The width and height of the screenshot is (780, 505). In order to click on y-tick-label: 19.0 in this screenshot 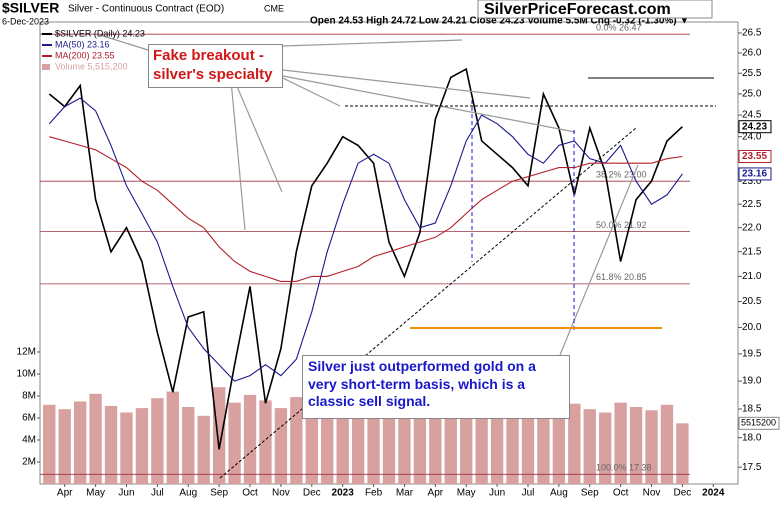, I will do `click(752, 381)`.